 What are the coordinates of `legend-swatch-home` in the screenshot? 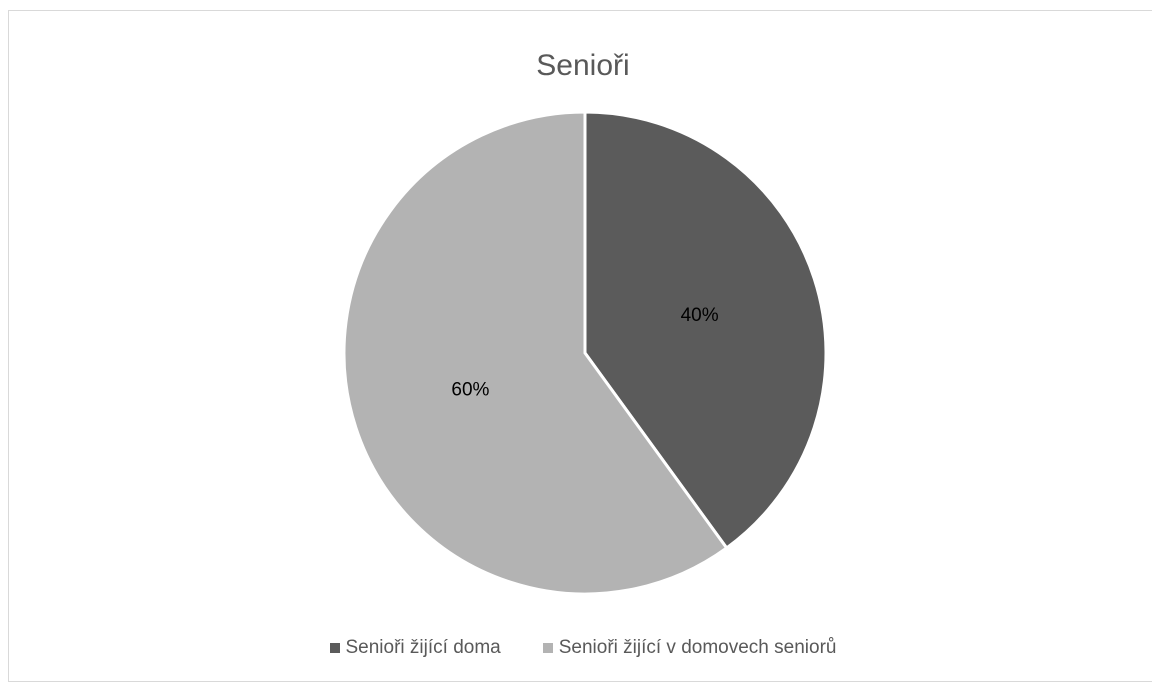 It's located at (334, 648).